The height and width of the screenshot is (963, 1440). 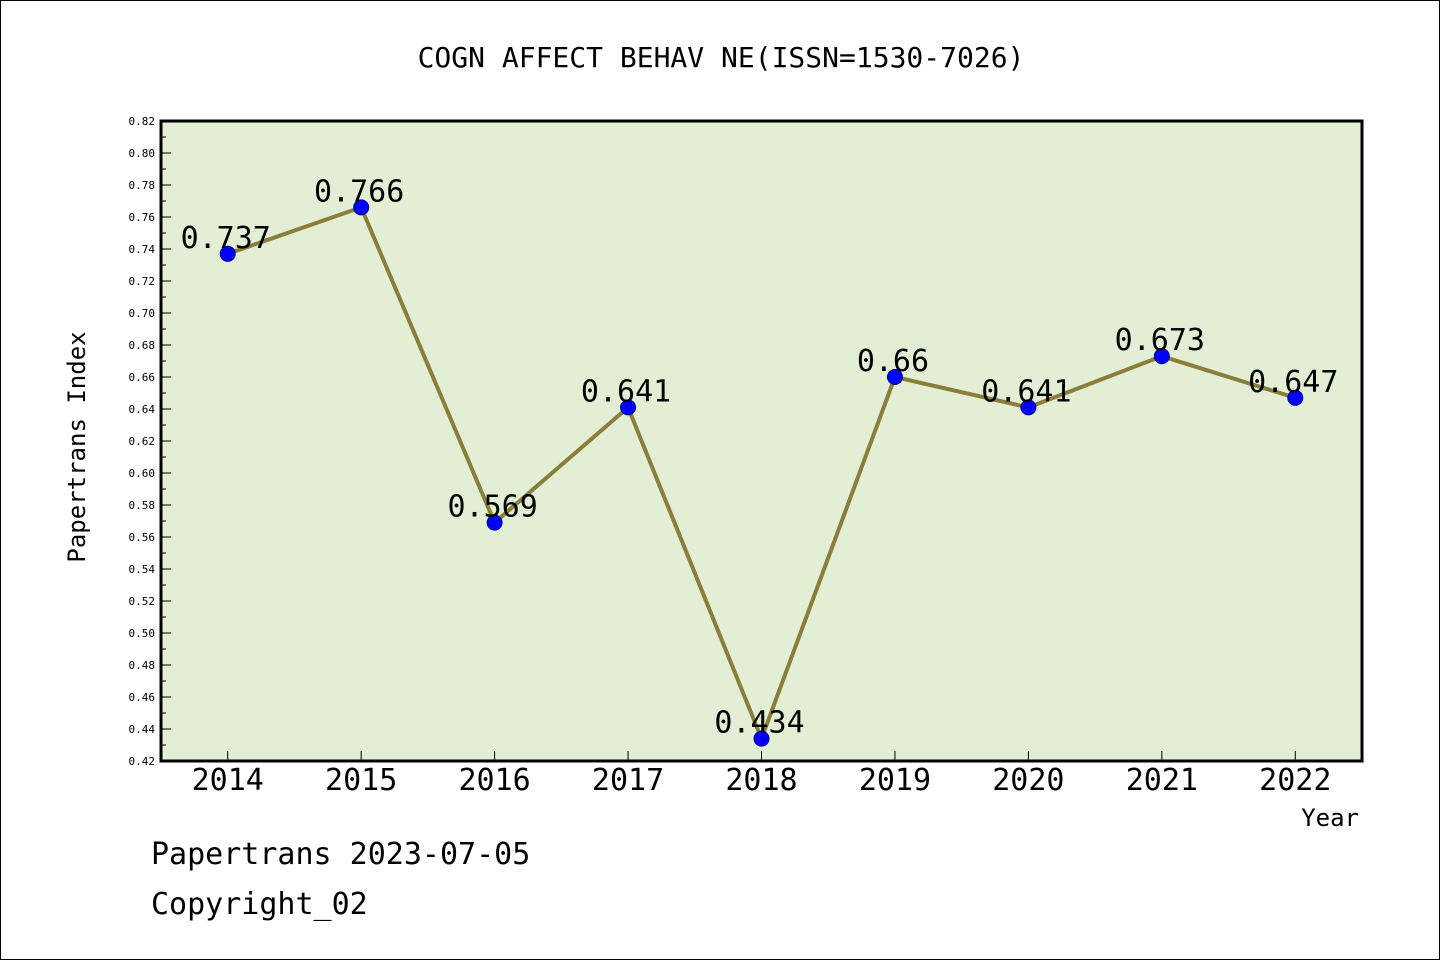 I want to click on data-label: 0.434, so click(x=759, y=723).